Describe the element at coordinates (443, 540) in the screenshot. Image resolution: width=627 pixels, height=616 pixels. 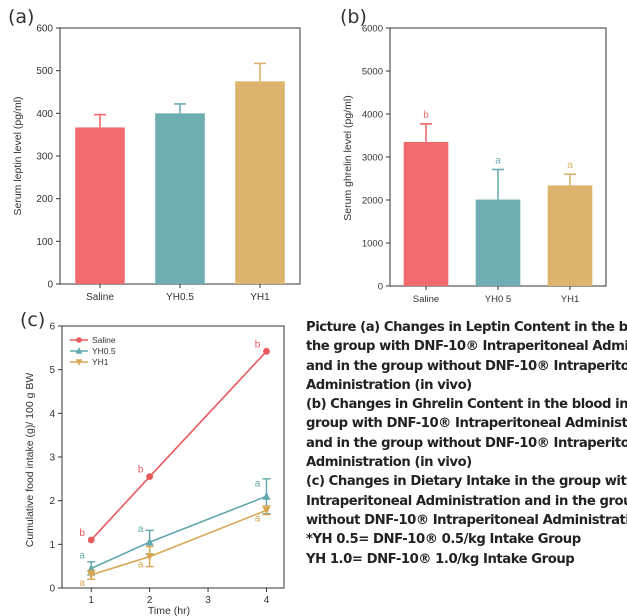
I see `caption-line: *YH 0.5= DNF-10® 0.5/kg Intake Group` at that location.